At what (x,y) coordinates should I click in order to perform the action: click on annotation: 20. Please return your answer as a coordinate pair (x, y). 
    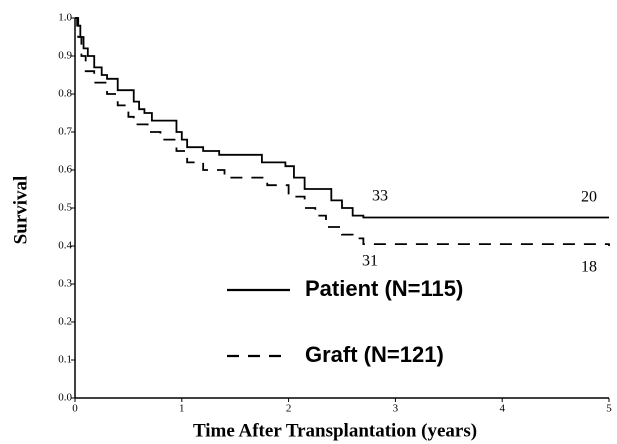
    Looking at the image, I should click on (589, 197).